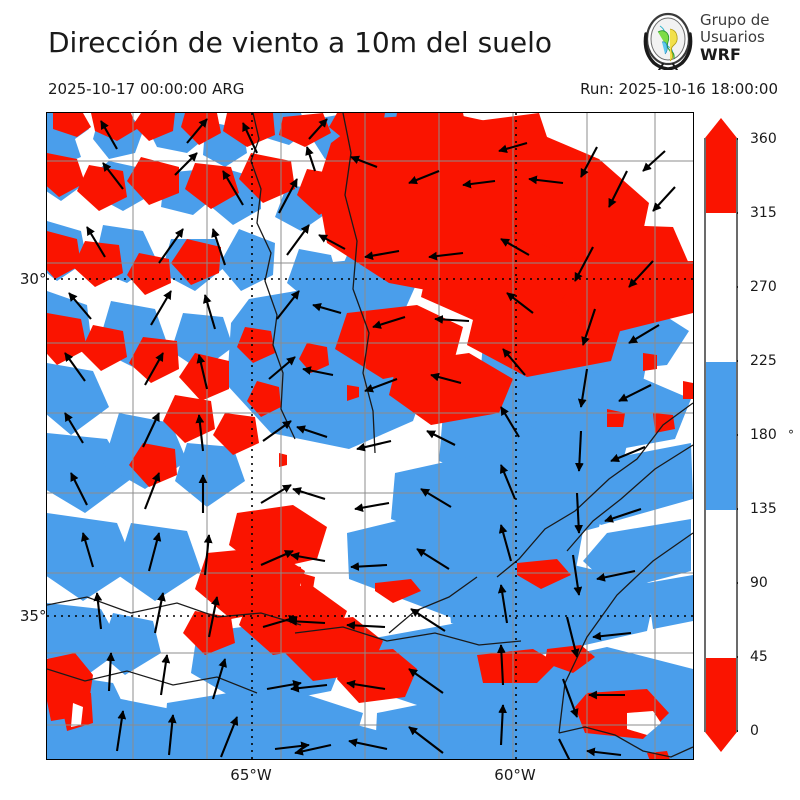 Image resolution: width=800 pixels, height=800 pixels. Describe the element at coordinates (515, 775) in the screenshot. I see `lon-tick-60w: 60°W` at that location.